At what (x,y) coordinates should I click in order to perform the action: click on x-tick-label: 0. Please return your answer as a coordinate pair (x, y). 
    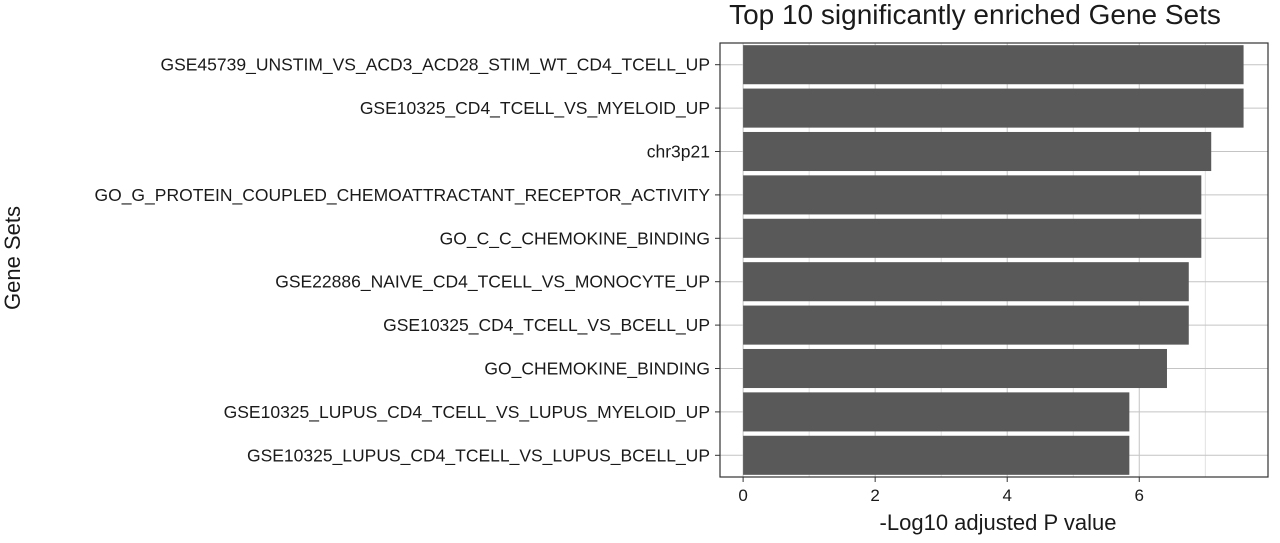
    Looking at the image, I should click on (742, 495).